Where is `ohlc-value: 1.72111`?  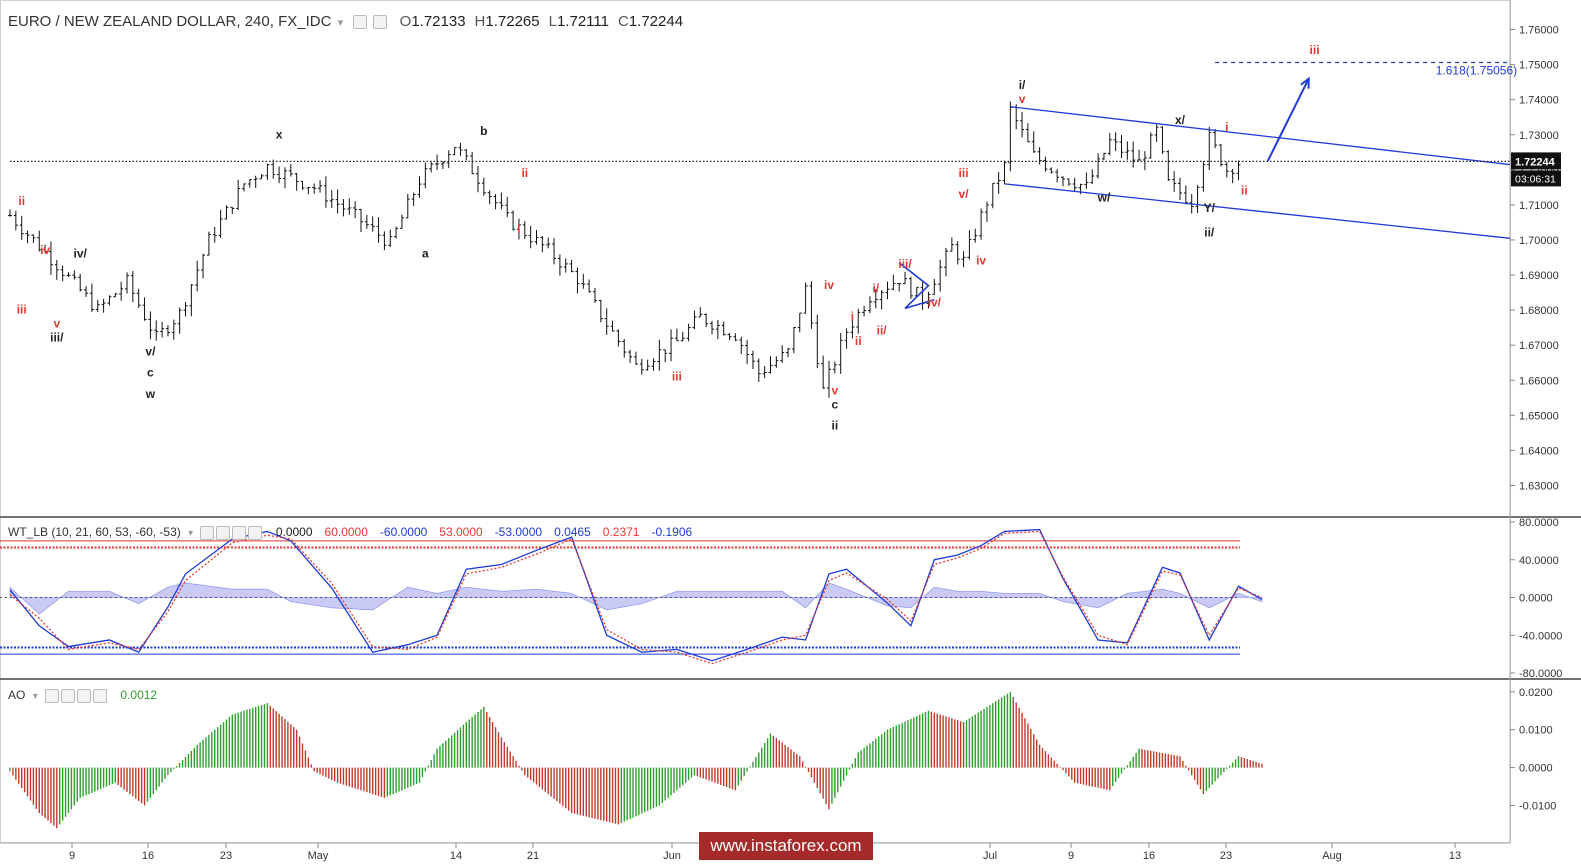 ohlc-value: 1.72111 is located at coordinates (582, 21).